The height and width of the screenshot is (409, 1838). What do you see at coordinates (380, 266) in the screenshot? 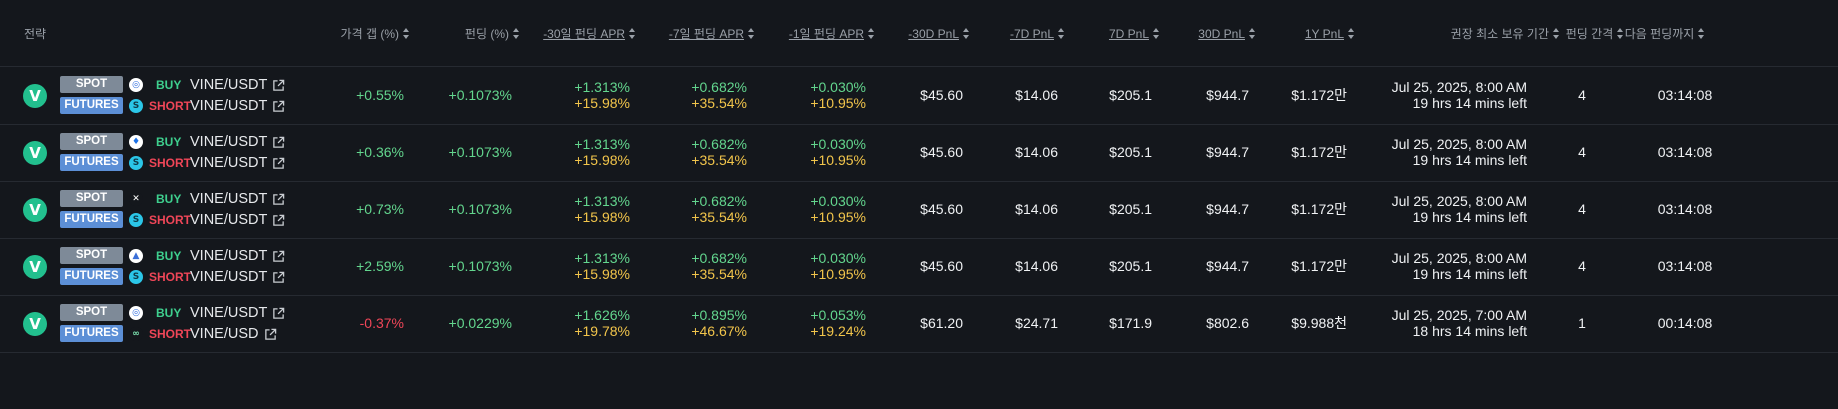
I see `price-gap-value: +2.59%` at bounding box center [380, 266].